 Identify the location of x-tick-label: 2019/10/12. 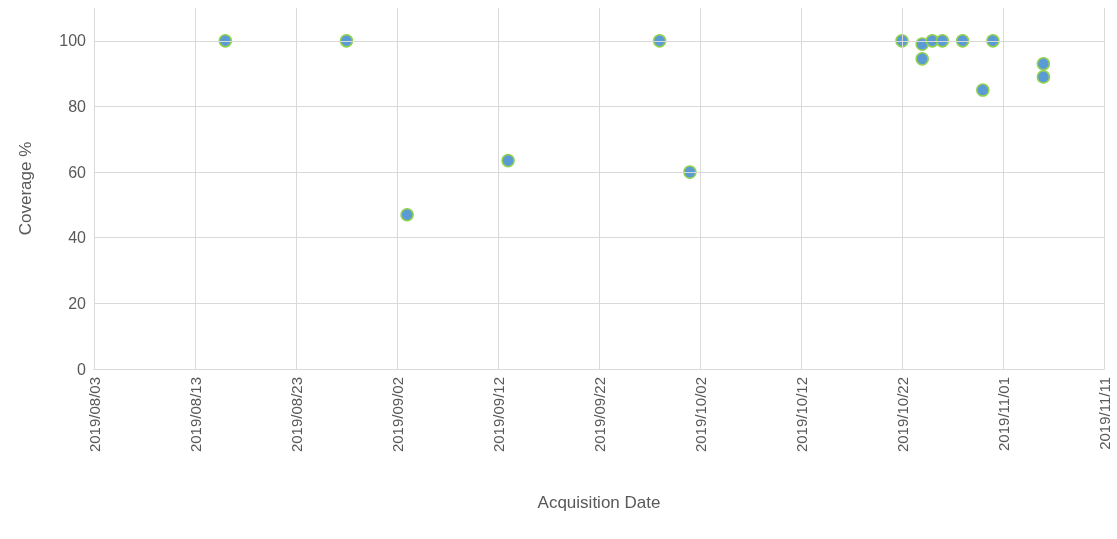
(801, 415).